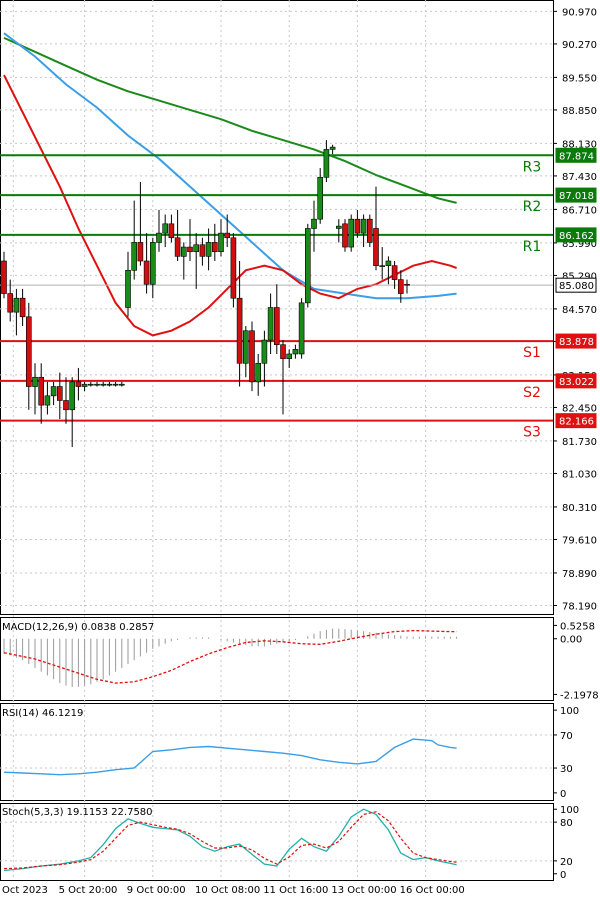  I want to click on price-tick-label: 79.610, so click(579, 540).